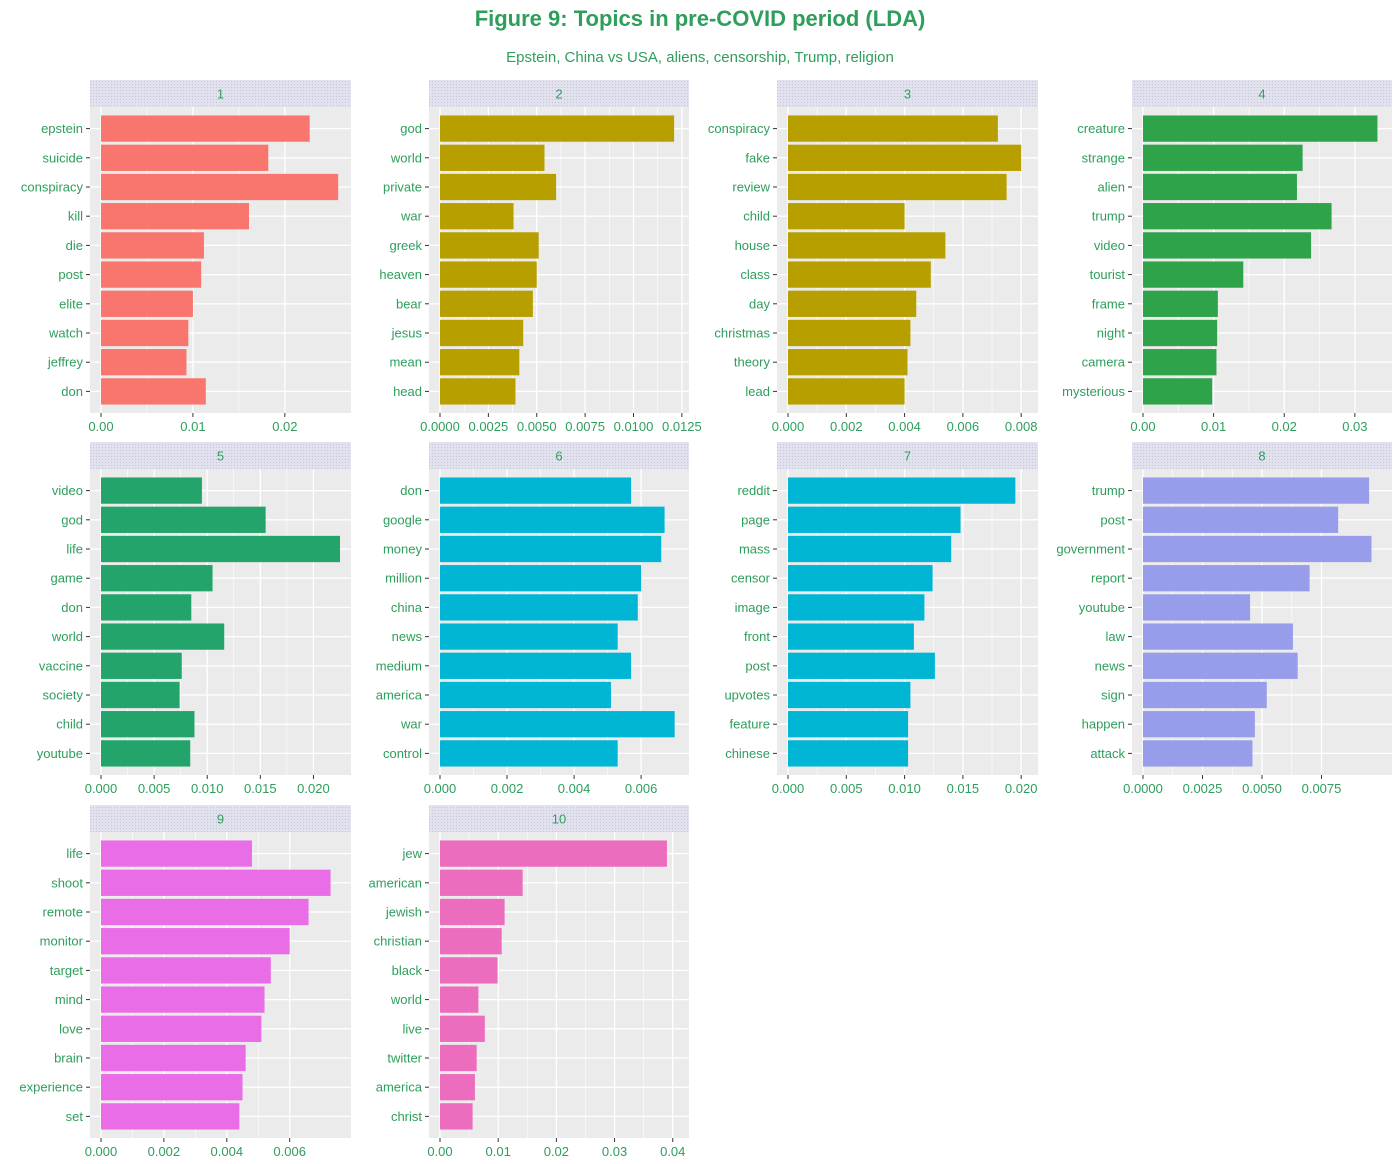  Describe the element at coordinates (1107, 753) in the screenshot. I see `y-tick-label: attack` at that location.